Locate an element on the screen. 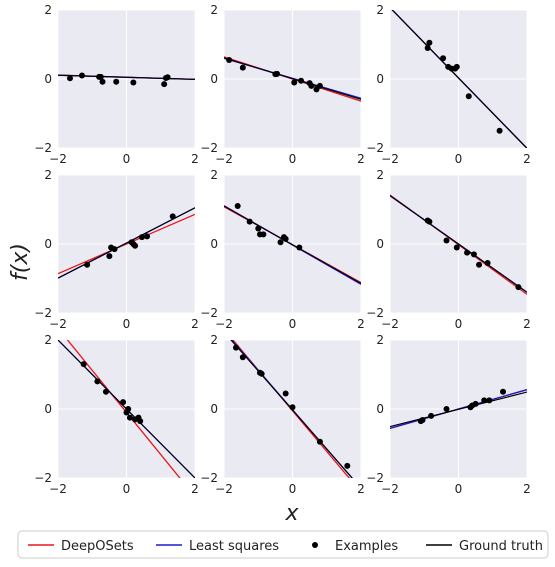  subplot-6: −2 0 2 −2 0 2 is located at coordinates (448, 249).